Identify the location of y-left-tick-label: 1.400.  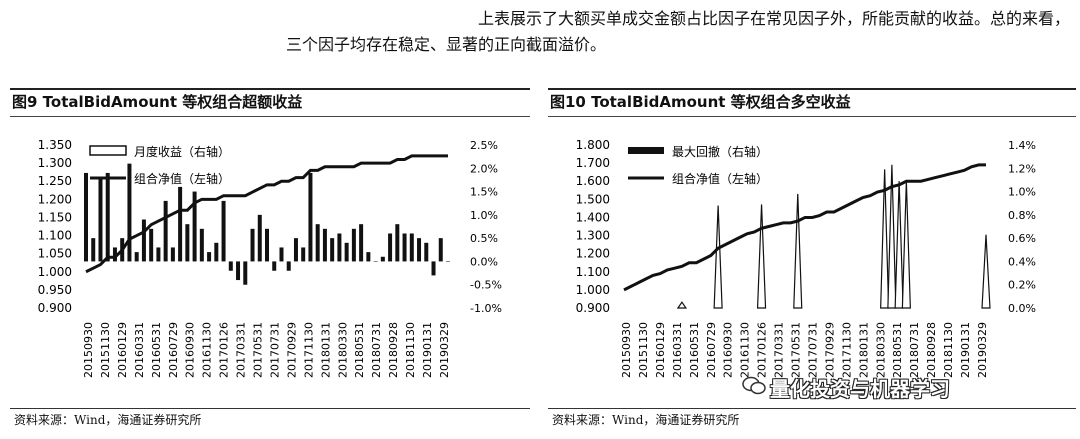
(593, 217).